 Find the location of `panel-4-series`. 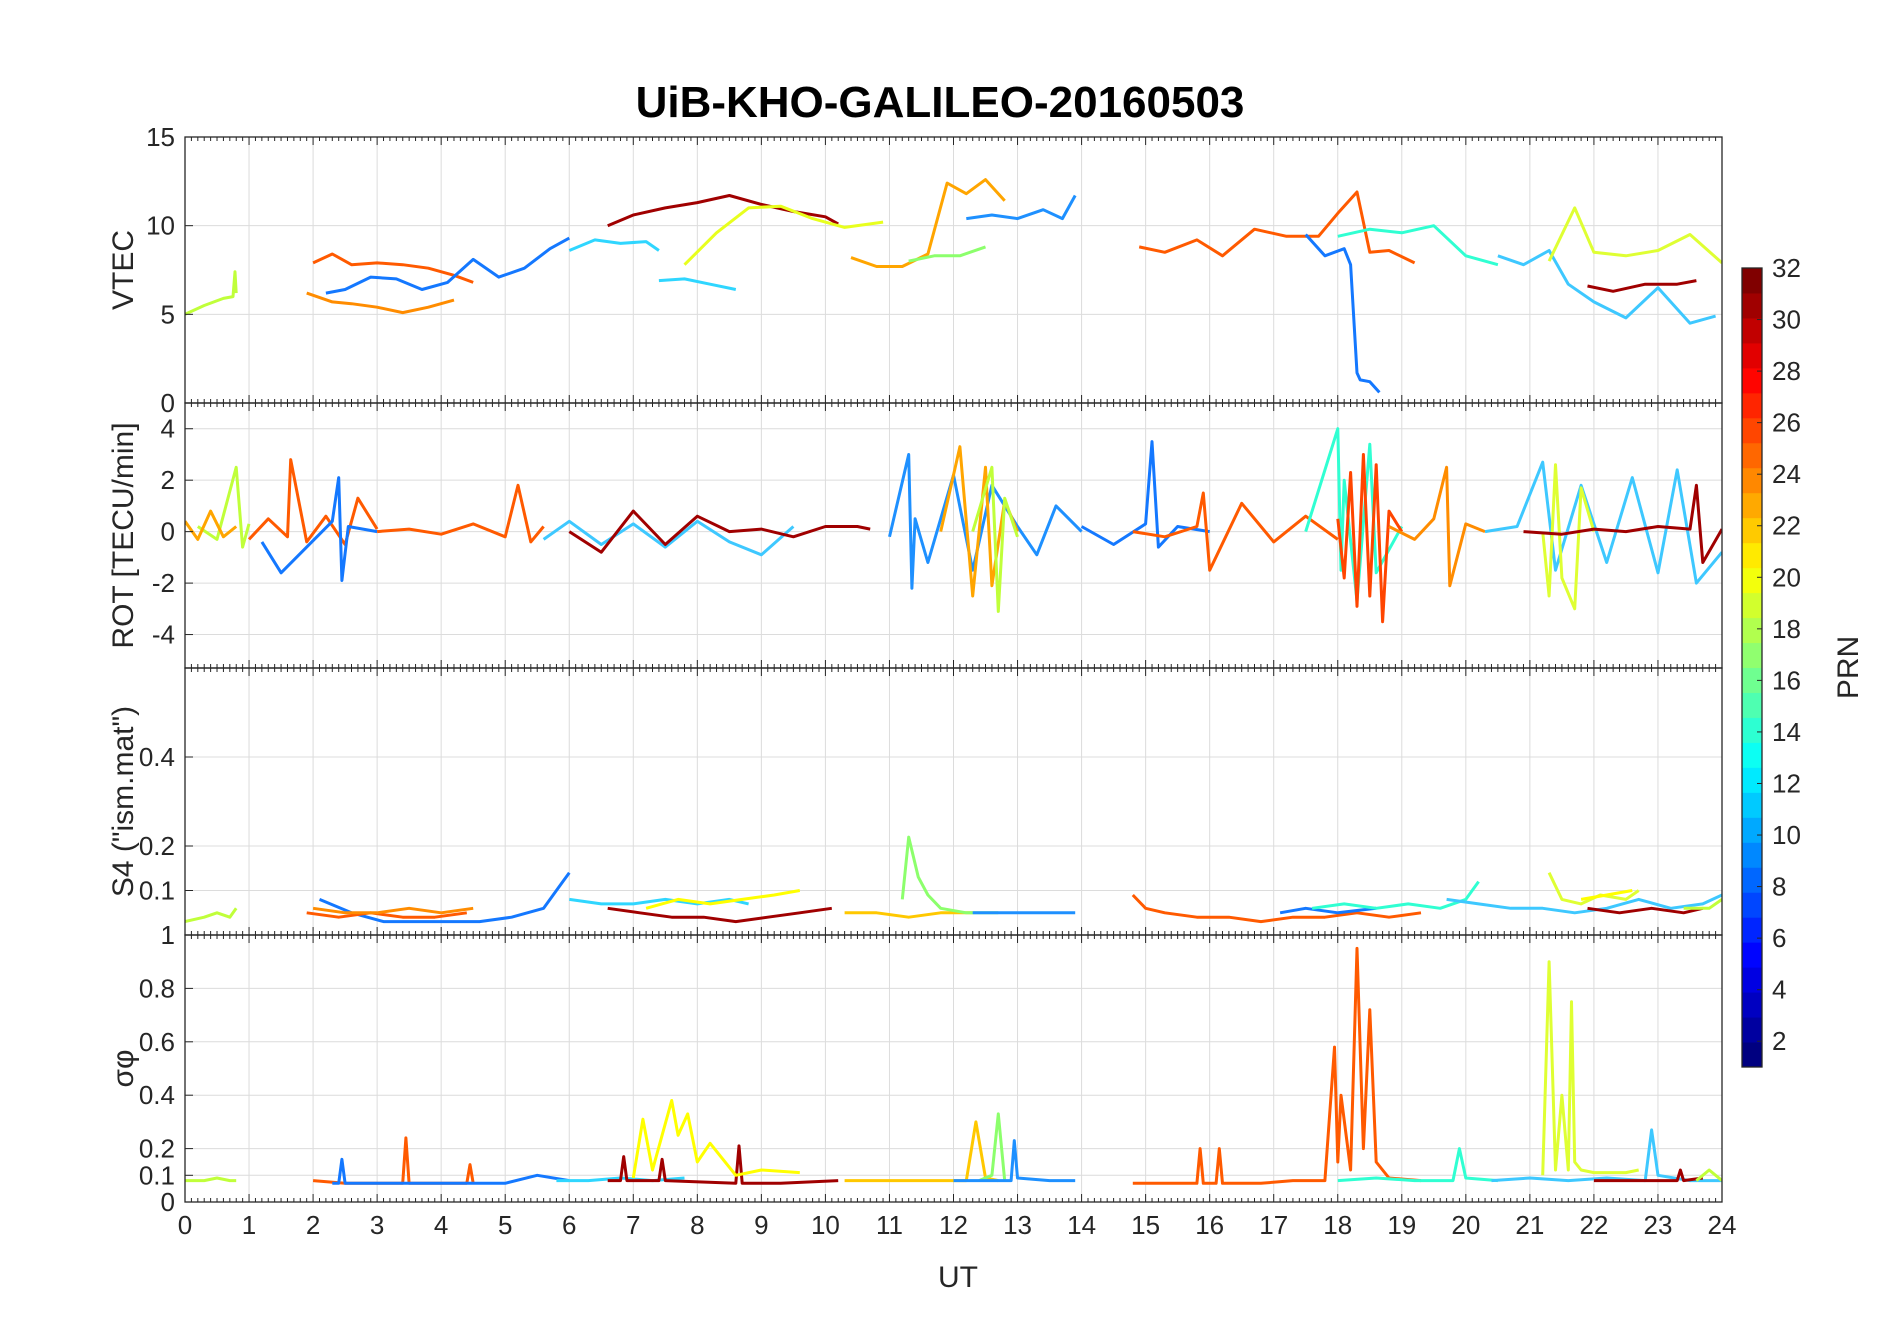

panel-4-series is located at coordinates (953, 1065).